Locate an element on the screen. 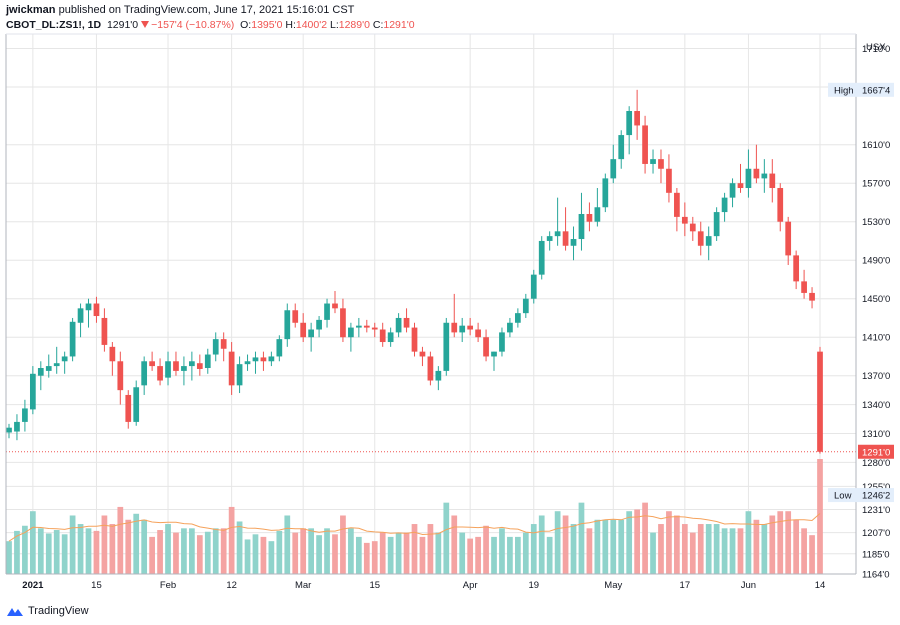 This screenshot has width=900, height=625. low-value: 1289'0 is located at coordinates (354, 25).